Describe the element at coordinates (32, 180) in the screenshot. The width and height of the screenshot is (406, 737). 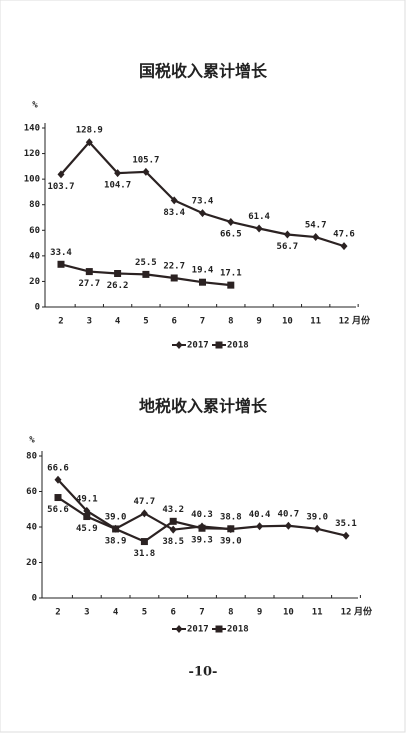
I see `y-tick-label: 100` at that location.